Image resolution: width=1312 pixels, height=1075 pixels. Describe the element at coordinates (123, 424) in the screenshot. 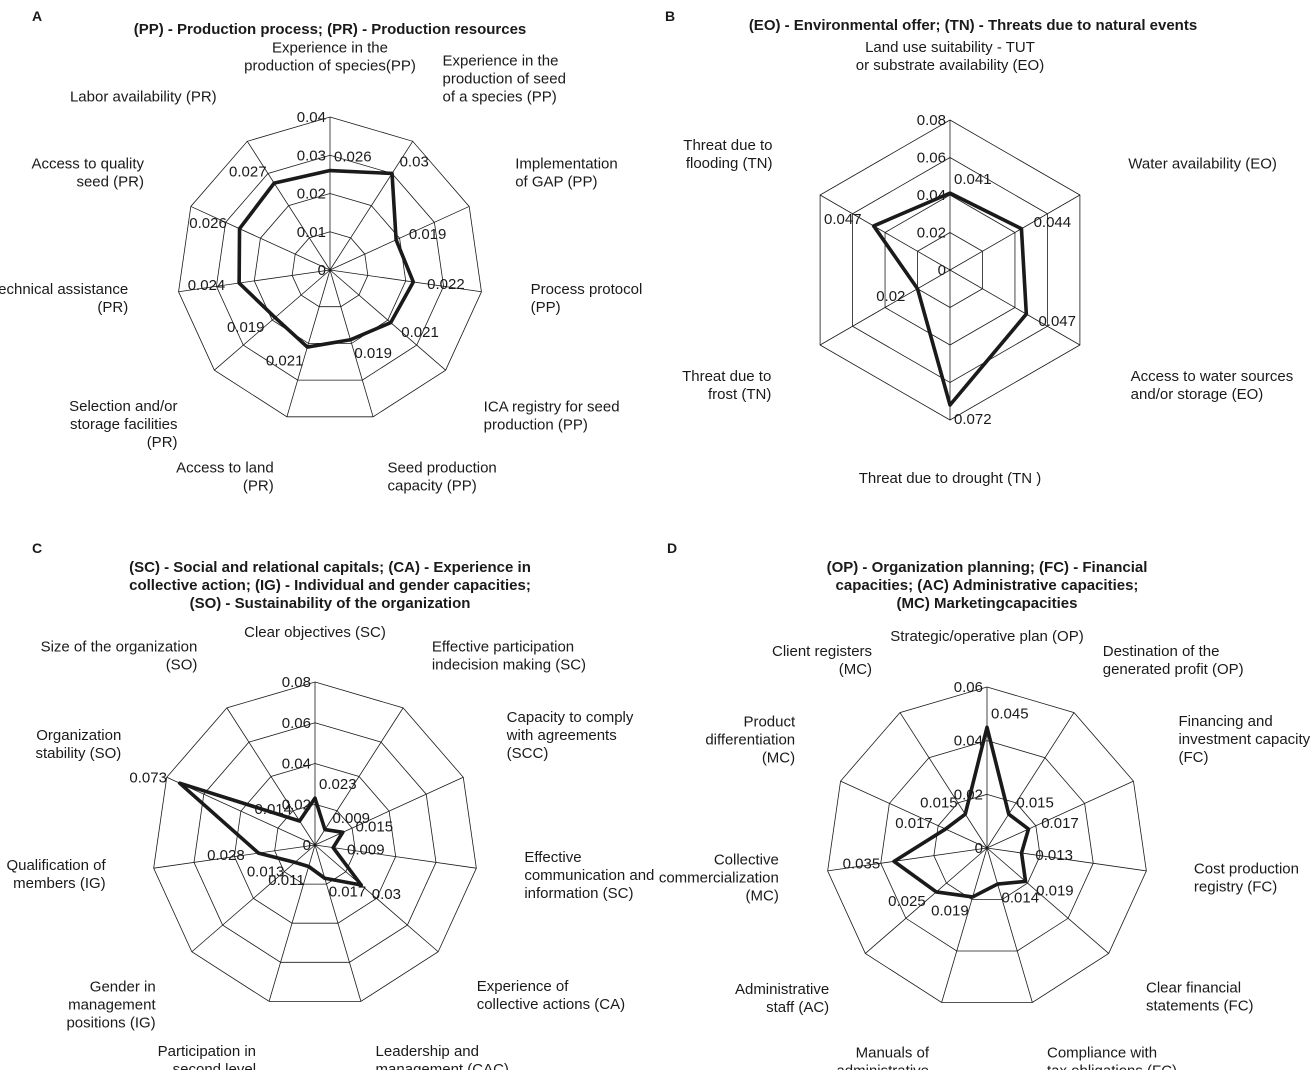

I see `panel-a-axis-label: Selection and/or storage facilities (PR)` at that location.